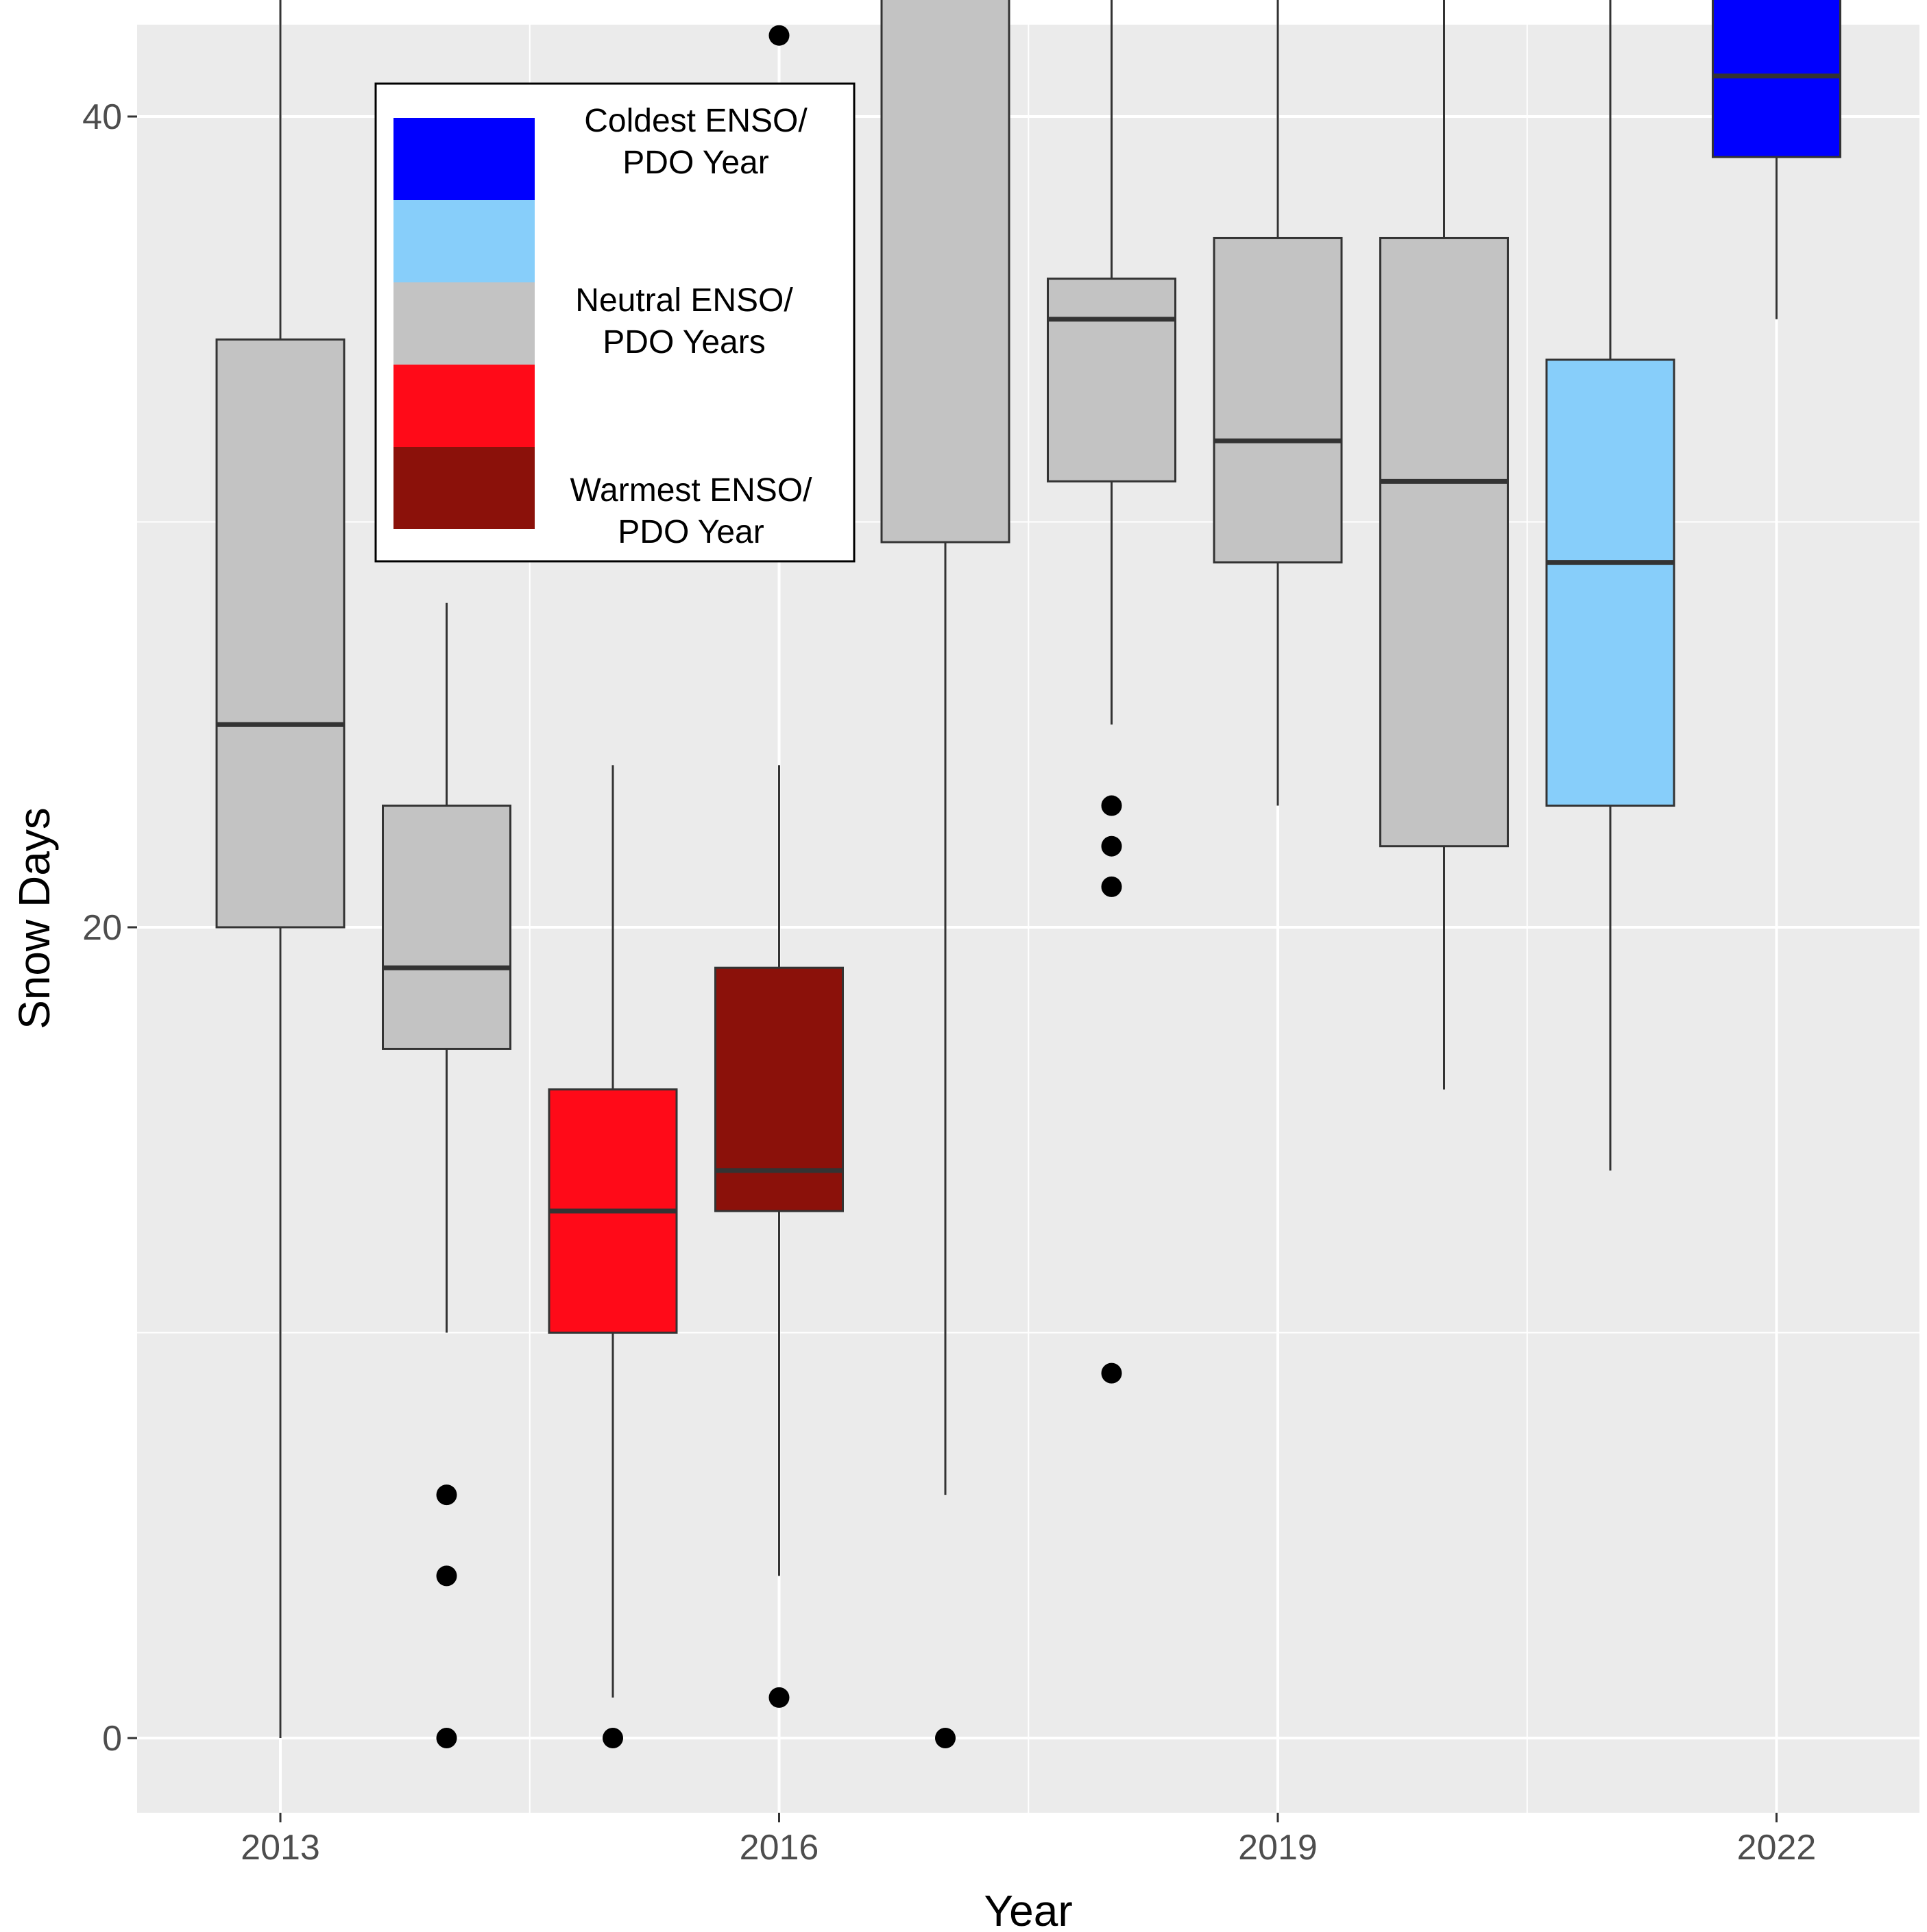 This screenshot has height=1932, width=1927. What do you see at coordinates (696, 121) in the screenshot?
I see `legend-label-coldest-line1: Coldest ENSO/` at bounding box center [696, 121].